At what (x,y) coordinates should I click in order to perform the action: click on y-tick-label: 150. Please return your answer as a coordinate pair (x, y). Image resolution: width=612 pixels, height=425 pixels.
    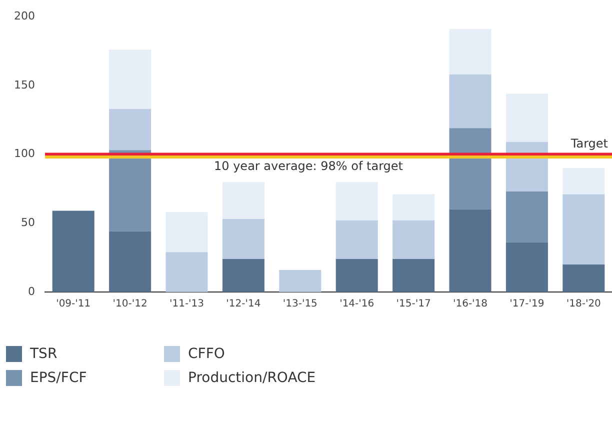
    Looking at the image, I should click on (24, 85).